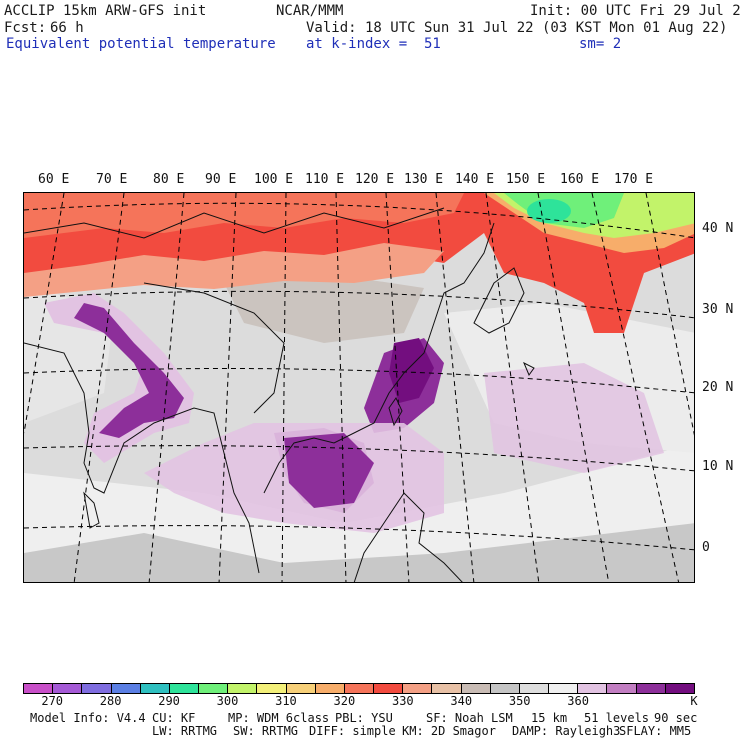 The height and width of the screenshot is (740, 740). What do you see at coordinates (174, 718) in the screenshot?
I see `footer-cu: CU: KF` at bounding box center [174, 718].